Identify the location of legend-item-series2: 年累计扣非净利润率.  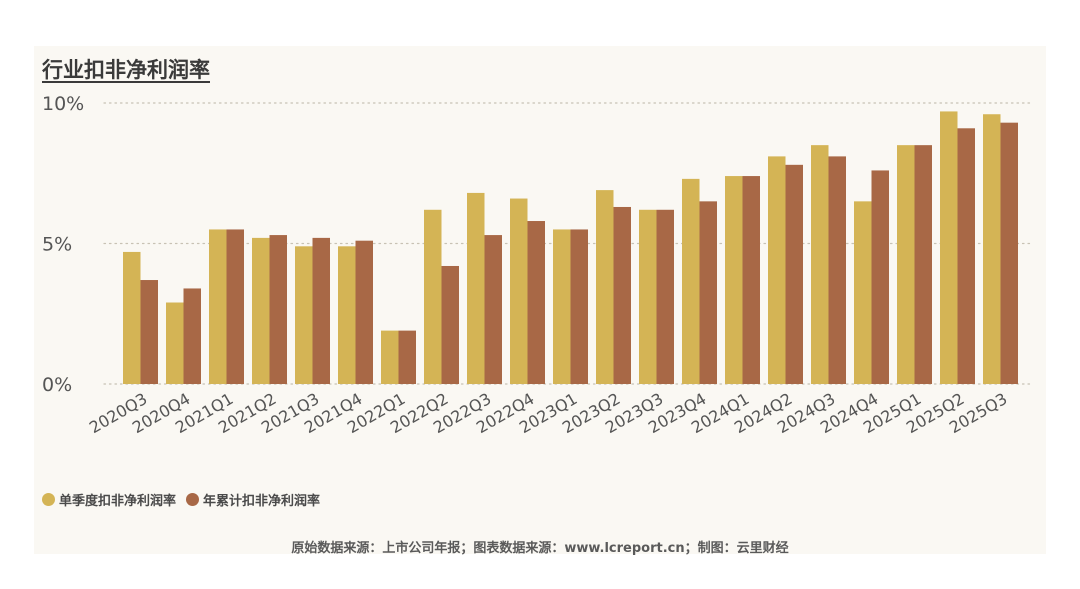
(253, 499).